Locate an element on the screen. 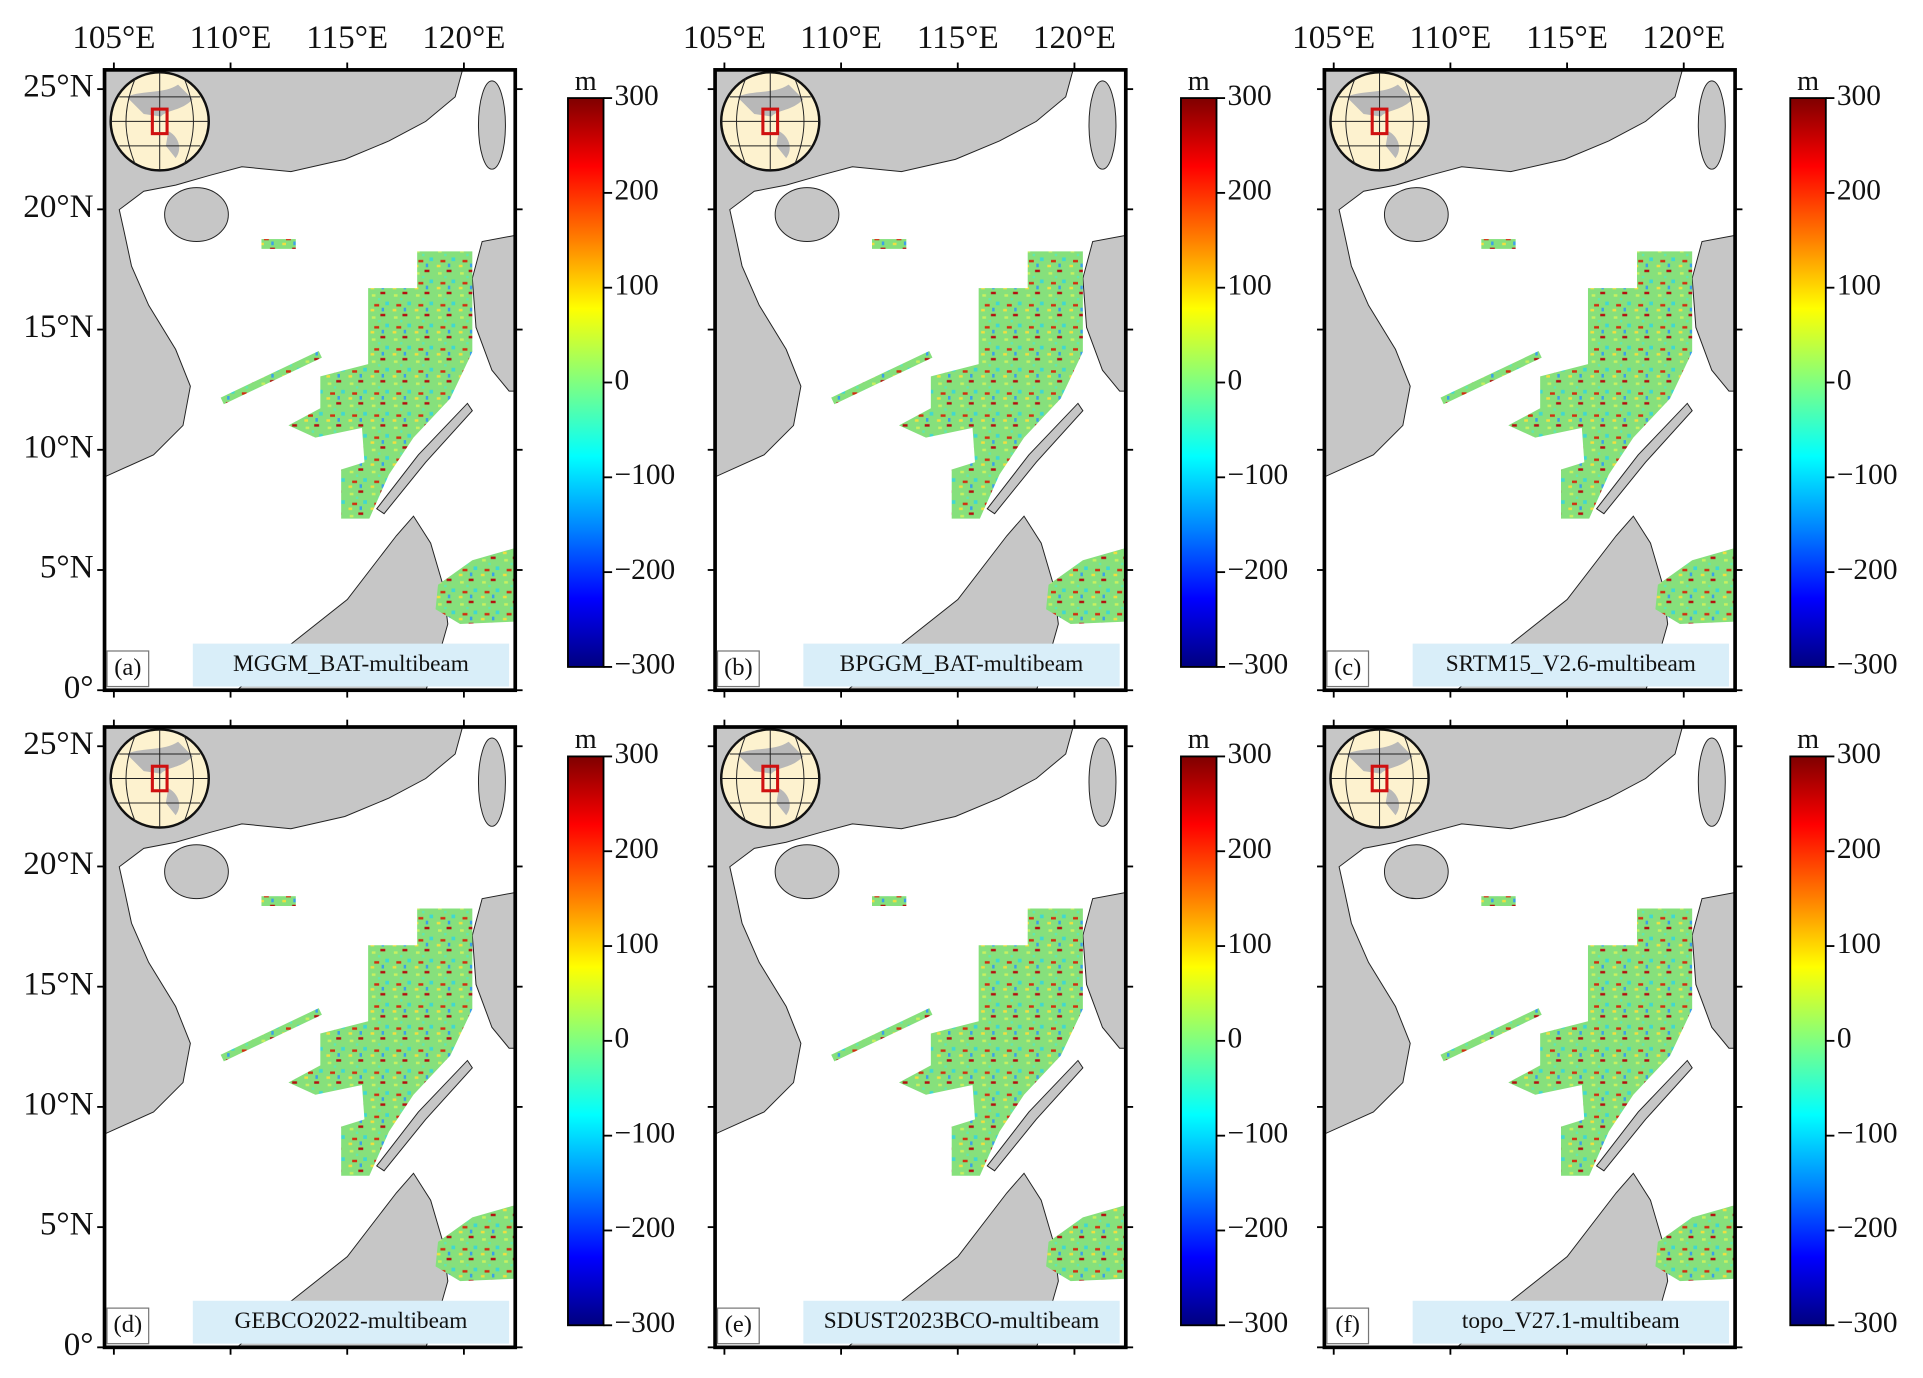  panel-title: SDUST2023BCO-multibeam is located at coordinates (962, 1321).